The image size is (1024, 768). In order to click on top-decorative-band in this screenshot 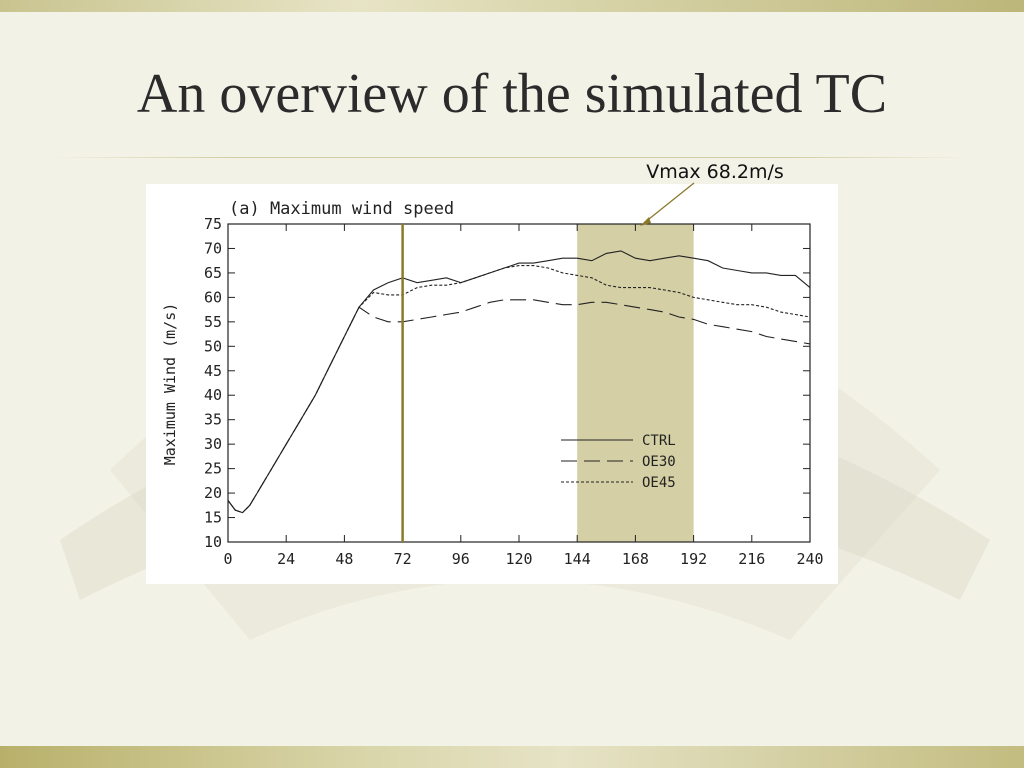, I will do `click(512, 6)`.